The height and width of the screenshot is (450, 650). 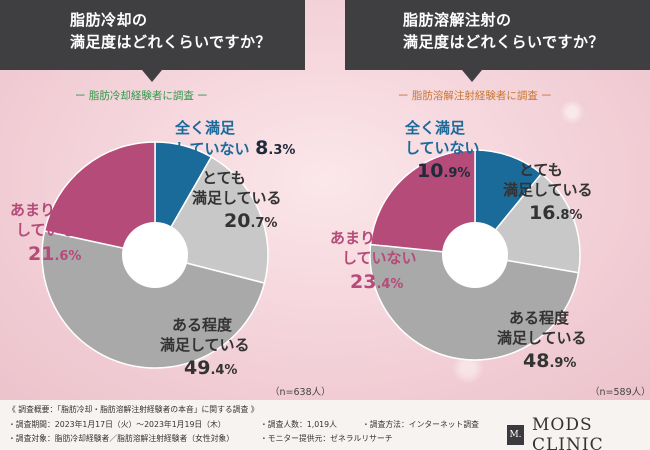 I want to click on right-label-somewhat-line2: 満足している, so click(x=542, y=338).